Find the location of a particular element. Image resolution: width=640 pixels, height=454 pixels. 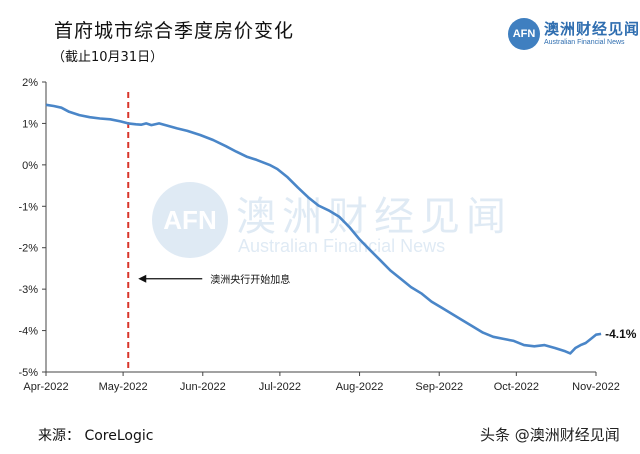

chart-title: 首府城市综合季度房价变化 is located at coordinates (174, 31).